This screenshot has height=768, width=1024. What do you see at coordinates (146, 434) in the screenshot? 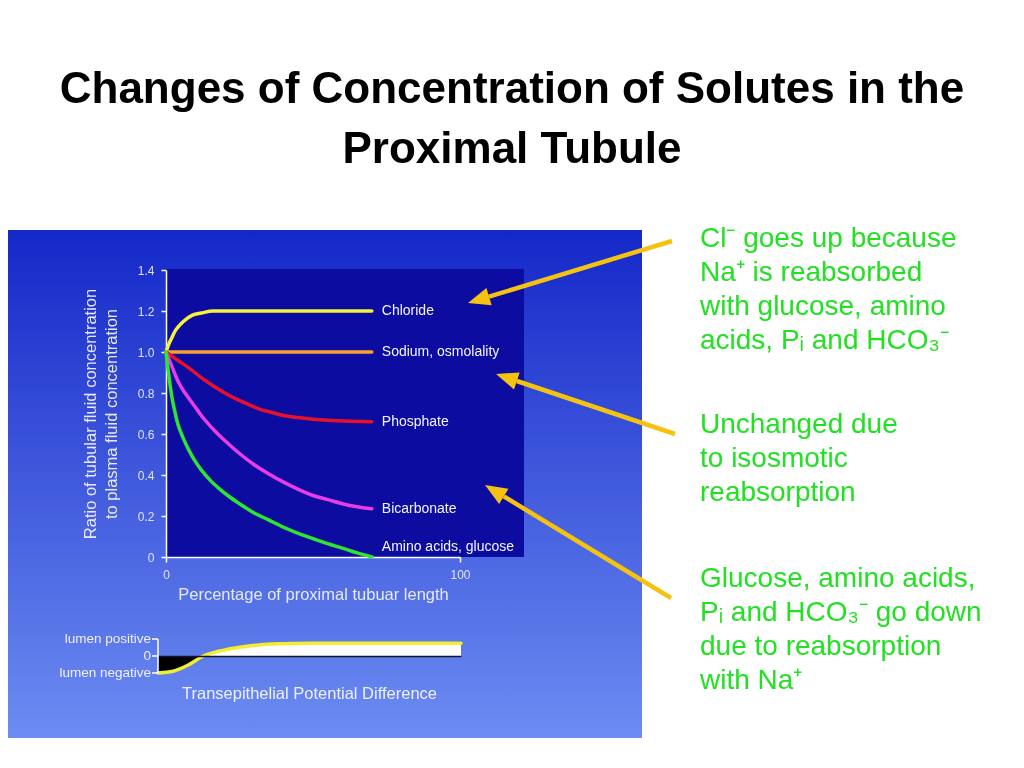
I see `y-tick-label: 0.6` at bounding box center [146, 434].